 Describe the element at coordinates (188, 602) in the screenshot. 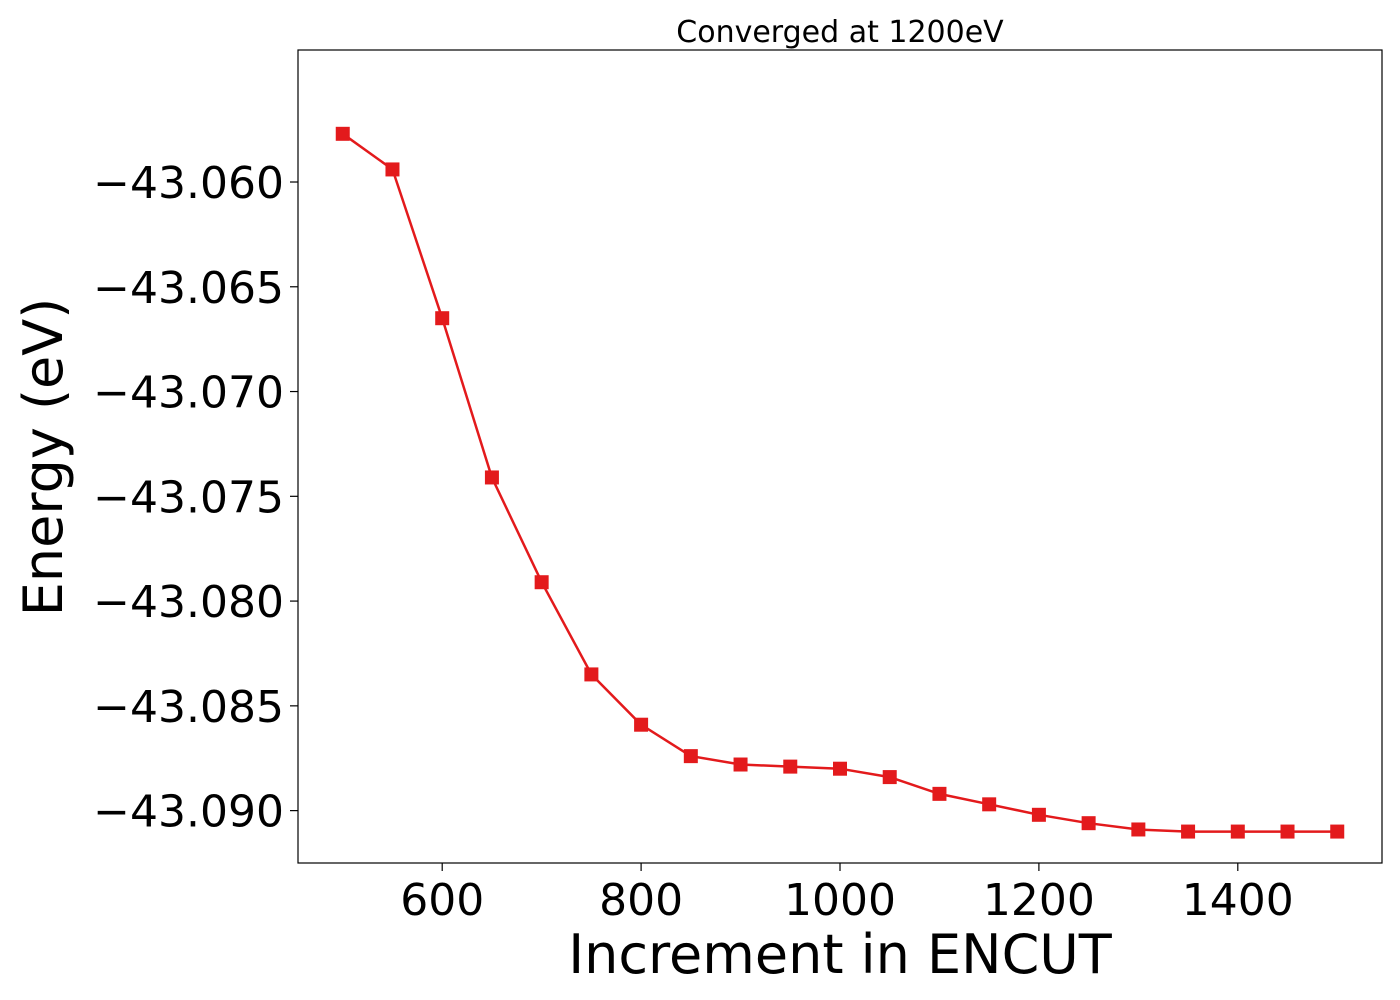

I see `y-tick-label: −43.080` at that location.